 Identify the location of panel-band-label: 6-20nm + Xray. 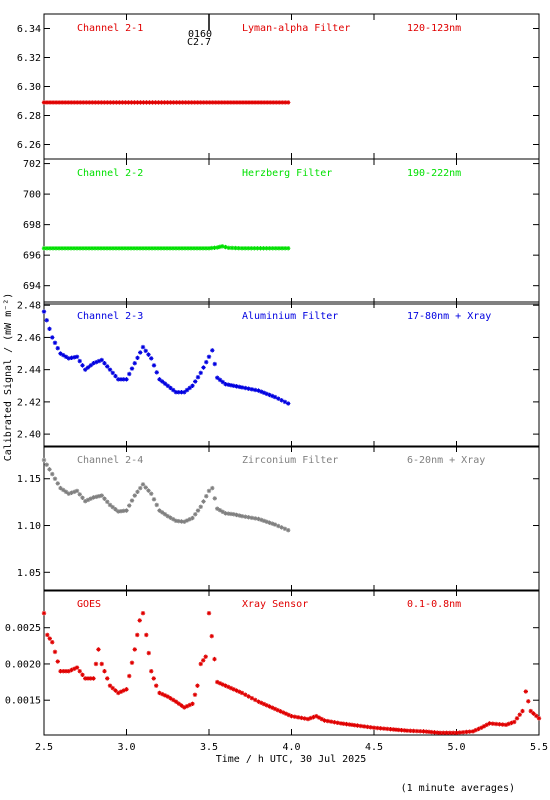
(446, 460).